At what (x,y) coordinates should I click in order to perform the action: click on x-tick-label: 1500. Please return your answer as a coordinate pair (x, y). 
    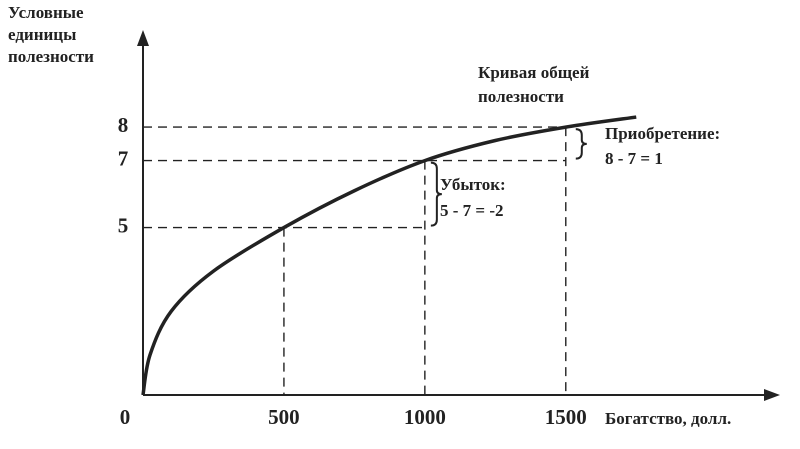
    Looking at the image, I should click on (566, 417).